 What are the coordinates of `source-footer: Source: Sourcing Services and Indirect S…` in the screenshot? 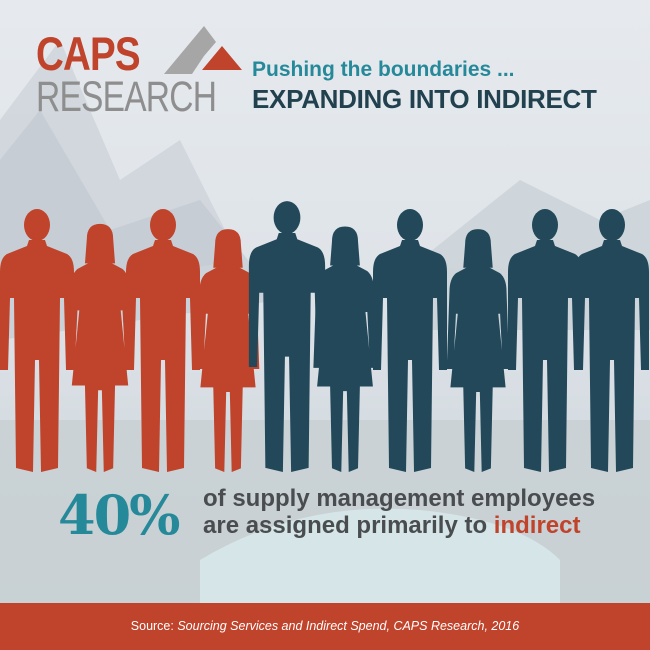 It's located at (325, 626).